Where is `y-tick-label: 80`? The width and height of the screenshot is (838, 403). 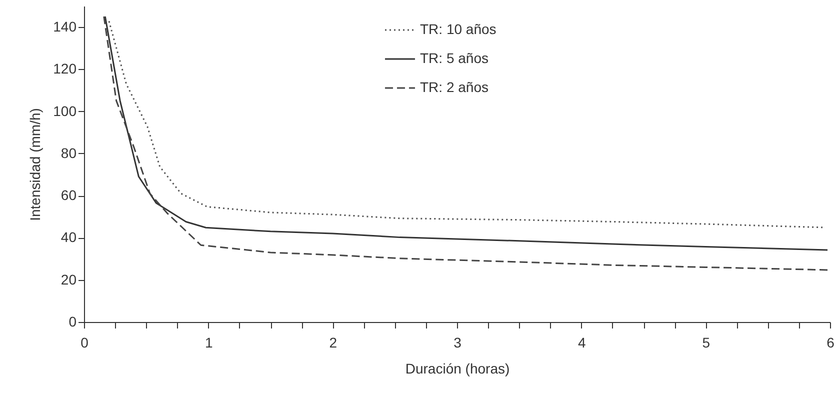 y-tick-label: 80 is located at coordinates (68, 152).